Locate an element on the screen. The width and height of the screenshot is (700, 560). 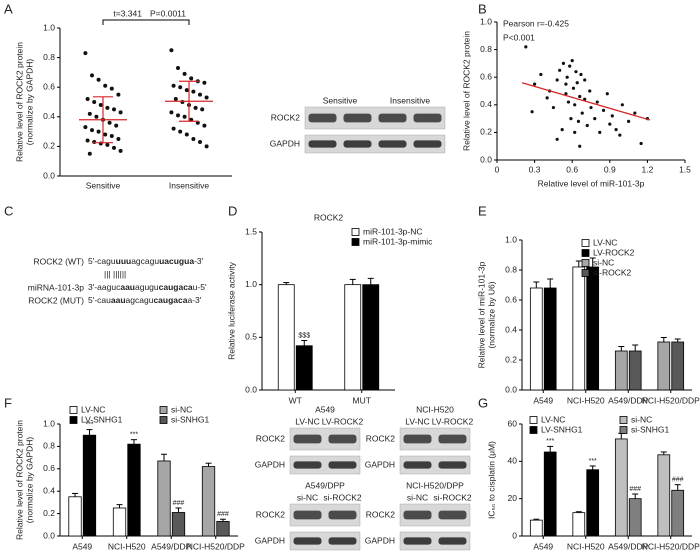
sequence-part: 5'-cagu is located at coordinates (102, 261).